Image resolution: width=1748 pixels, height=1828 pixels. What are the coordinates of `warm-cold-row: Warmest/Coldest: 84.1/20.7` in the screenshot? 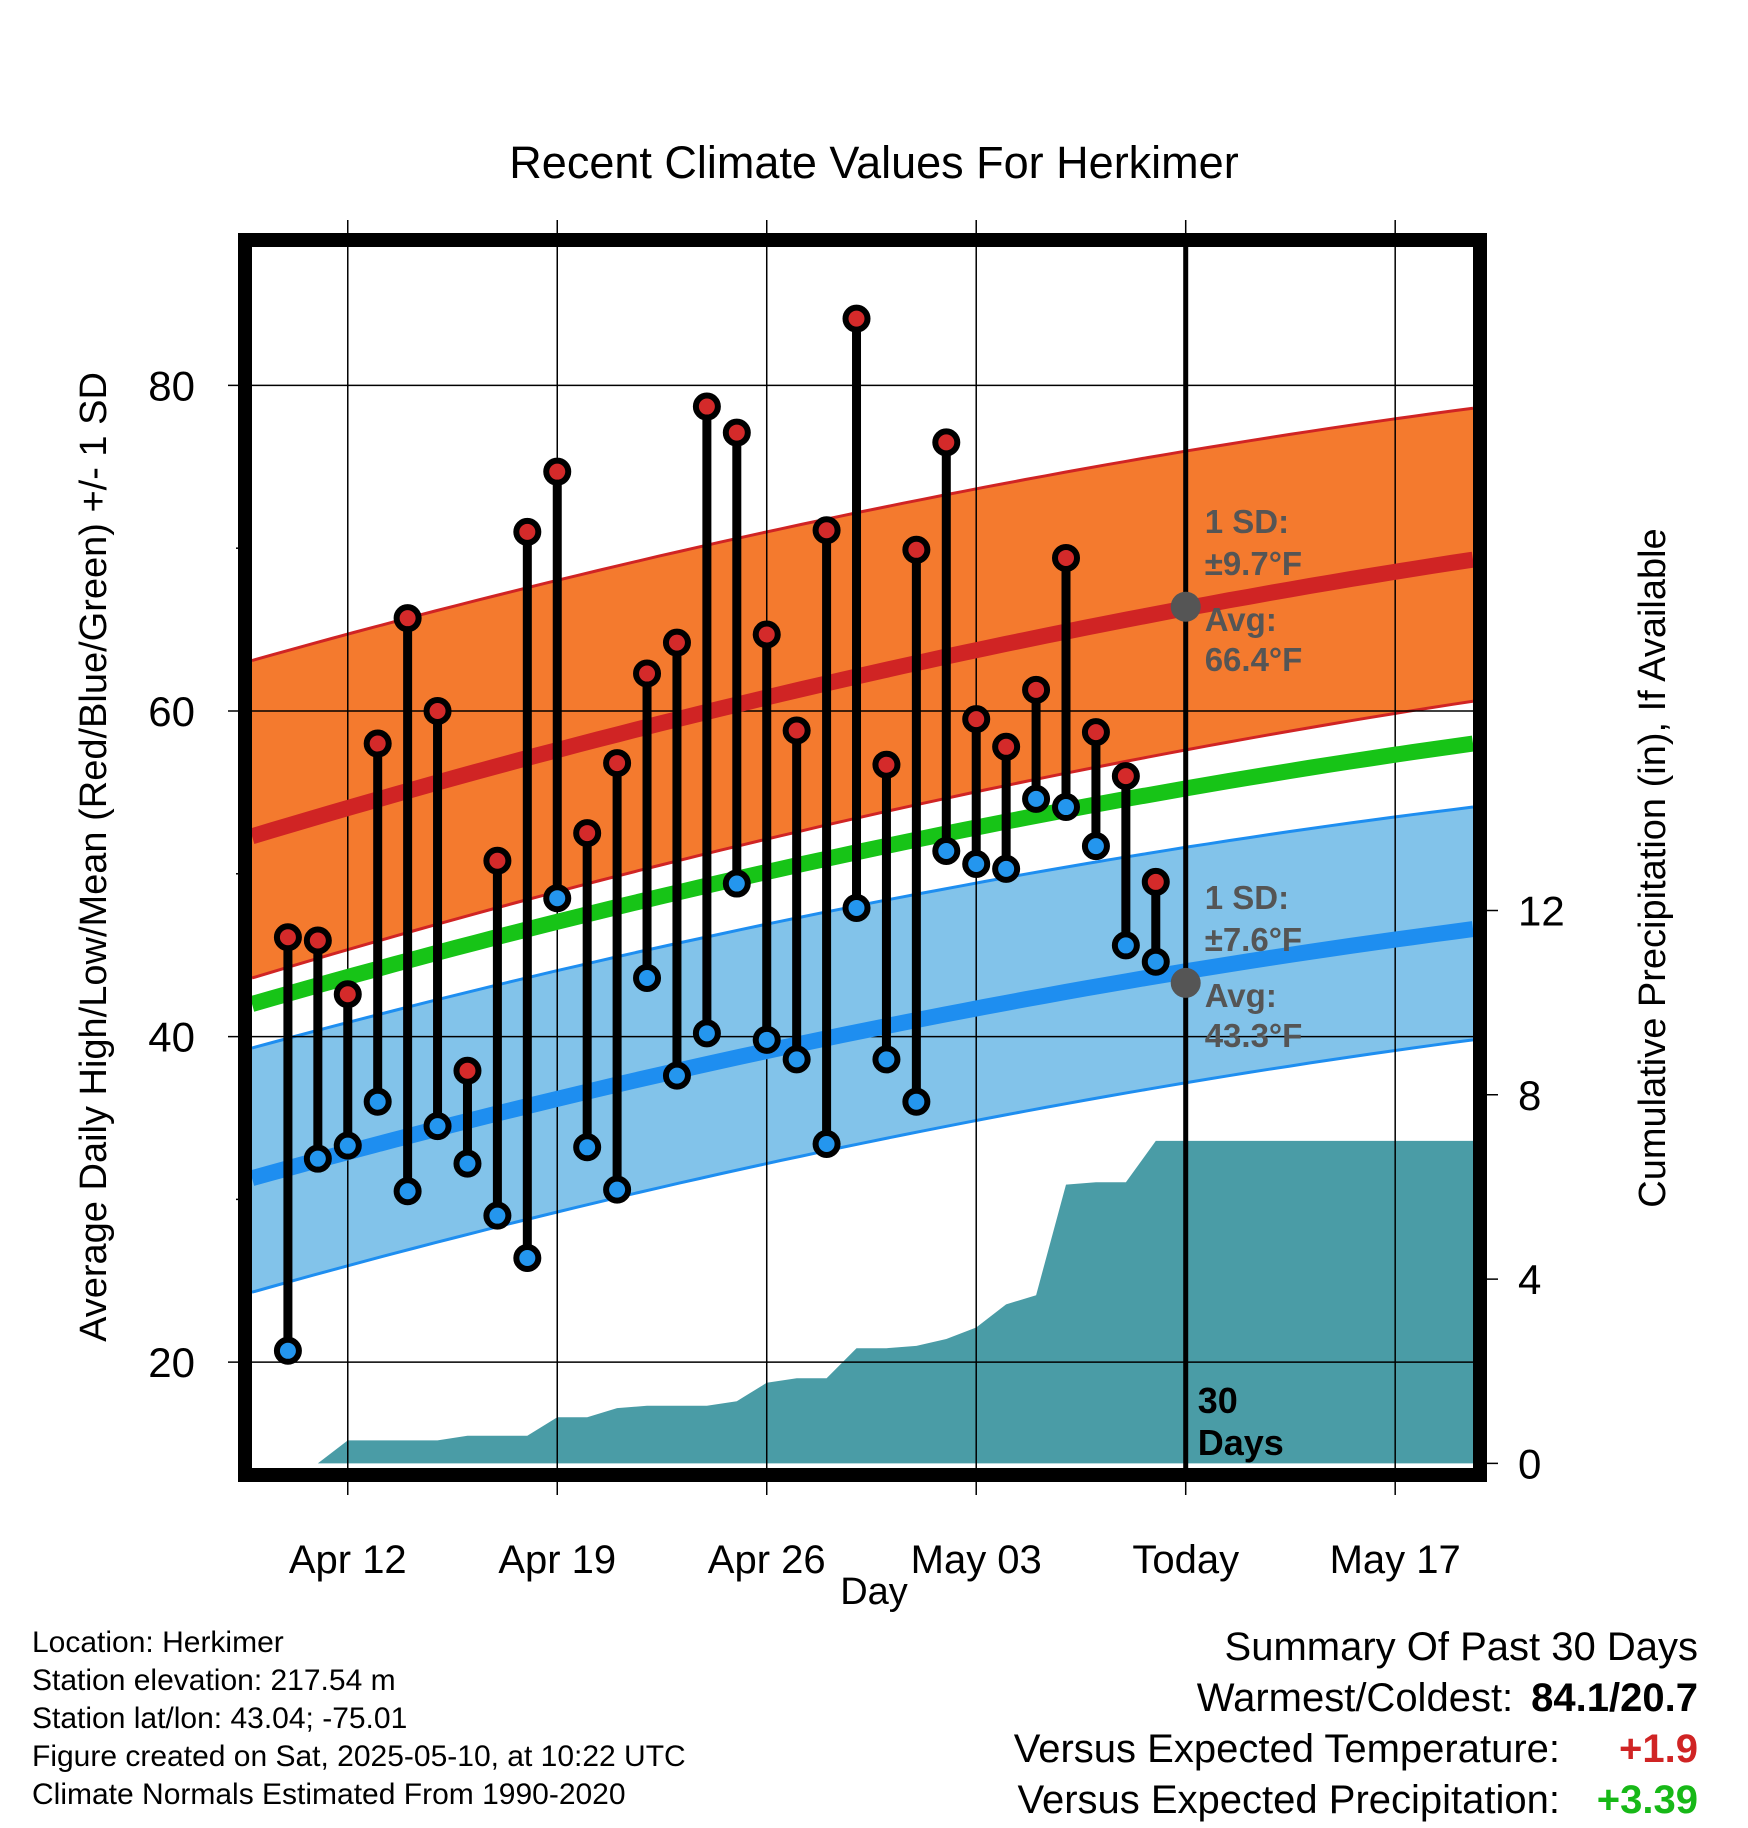 It's located at (1356, 1698).